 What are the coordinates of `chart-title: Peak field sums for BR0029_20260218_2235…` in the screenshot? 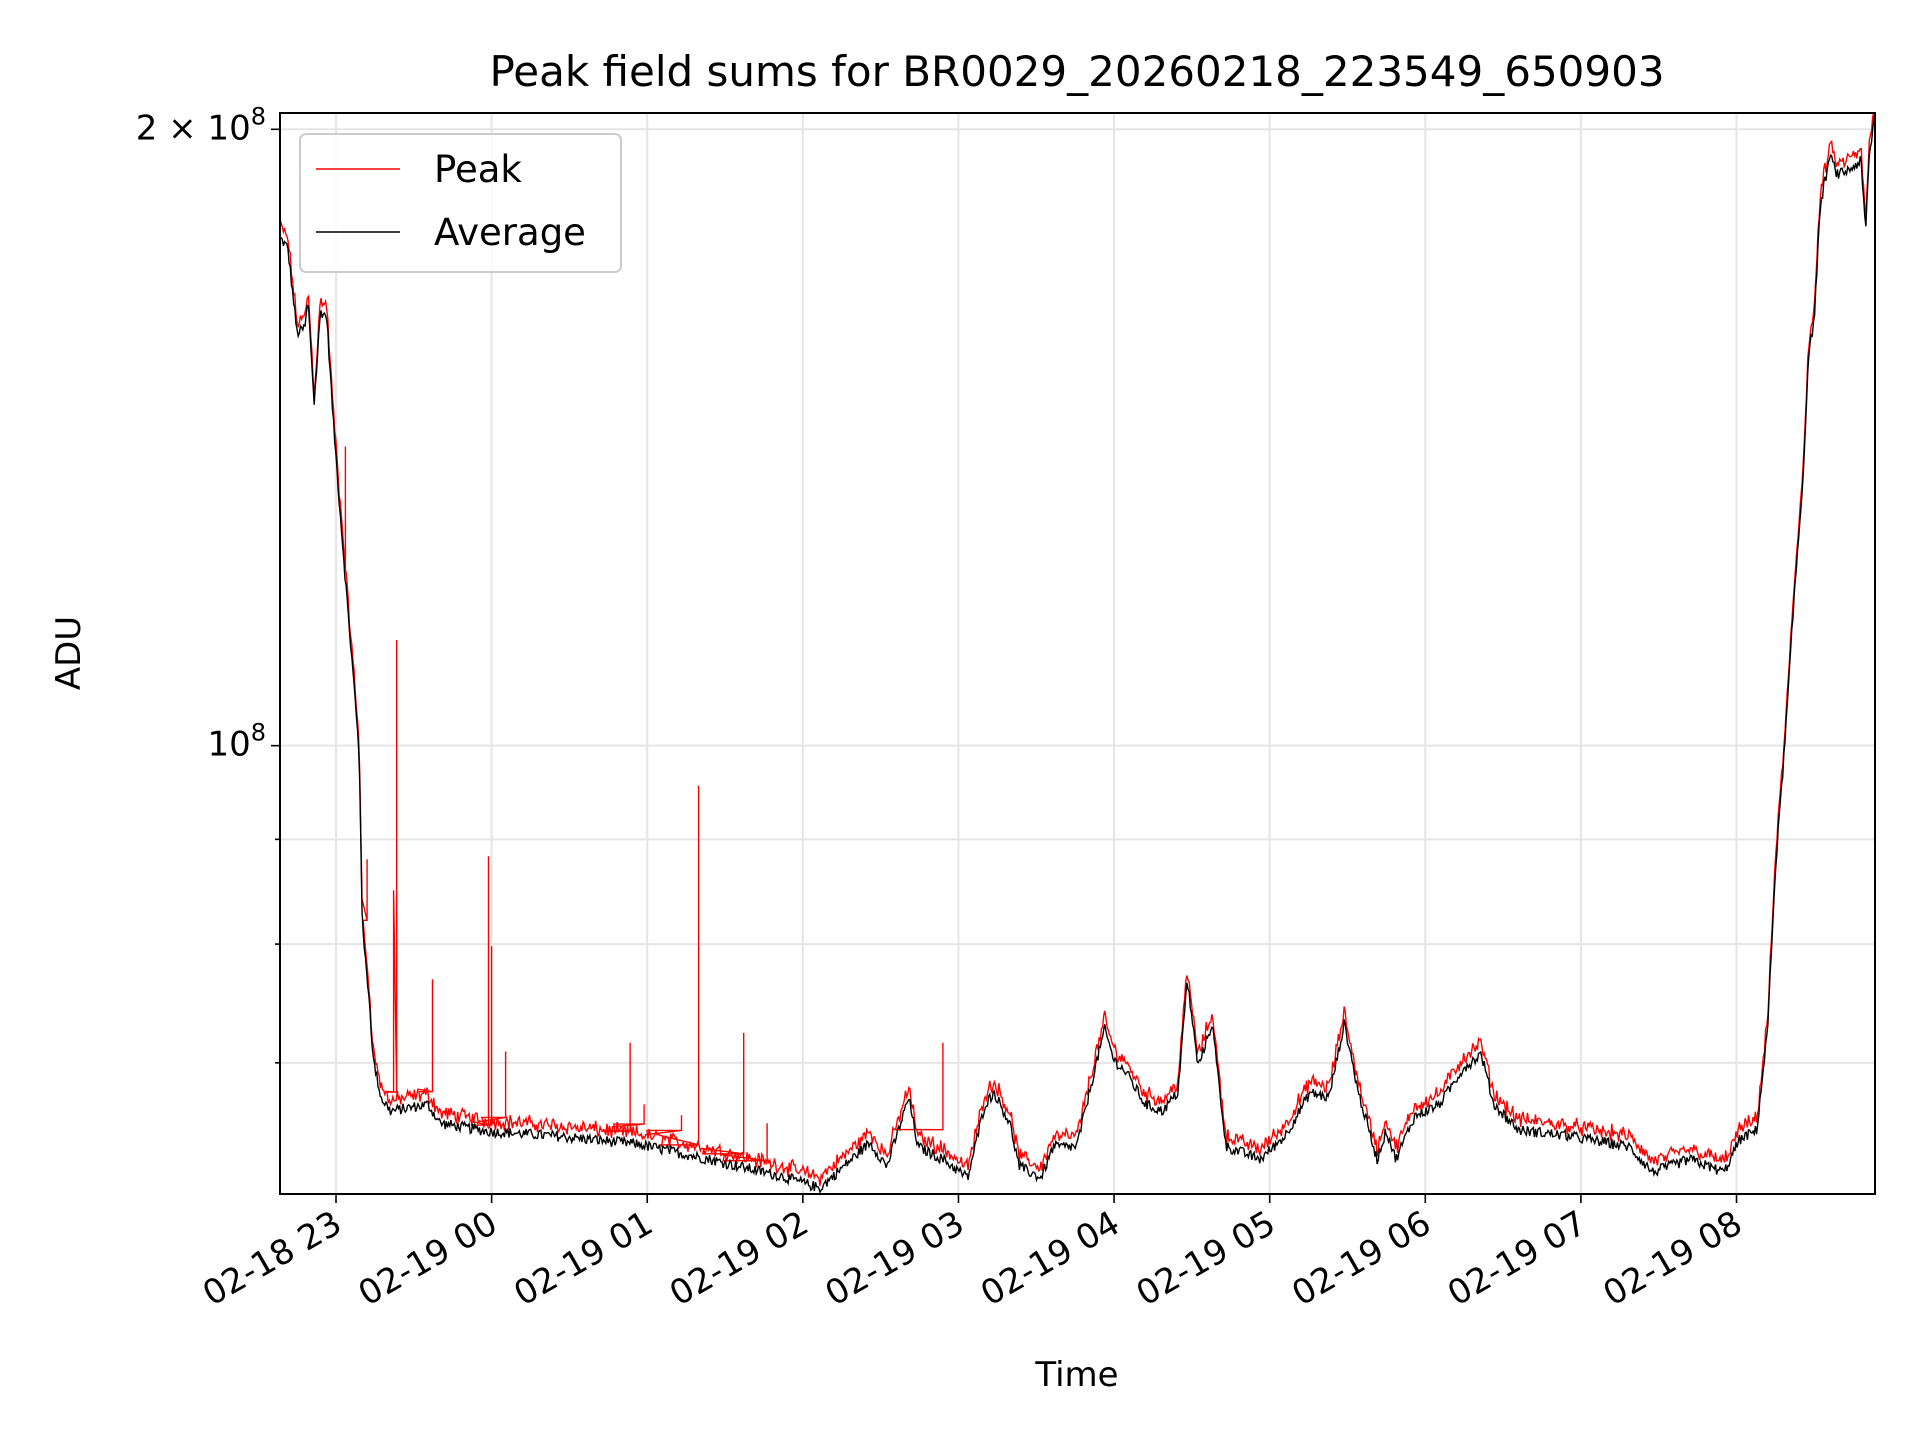 It's located at (1076, 71).